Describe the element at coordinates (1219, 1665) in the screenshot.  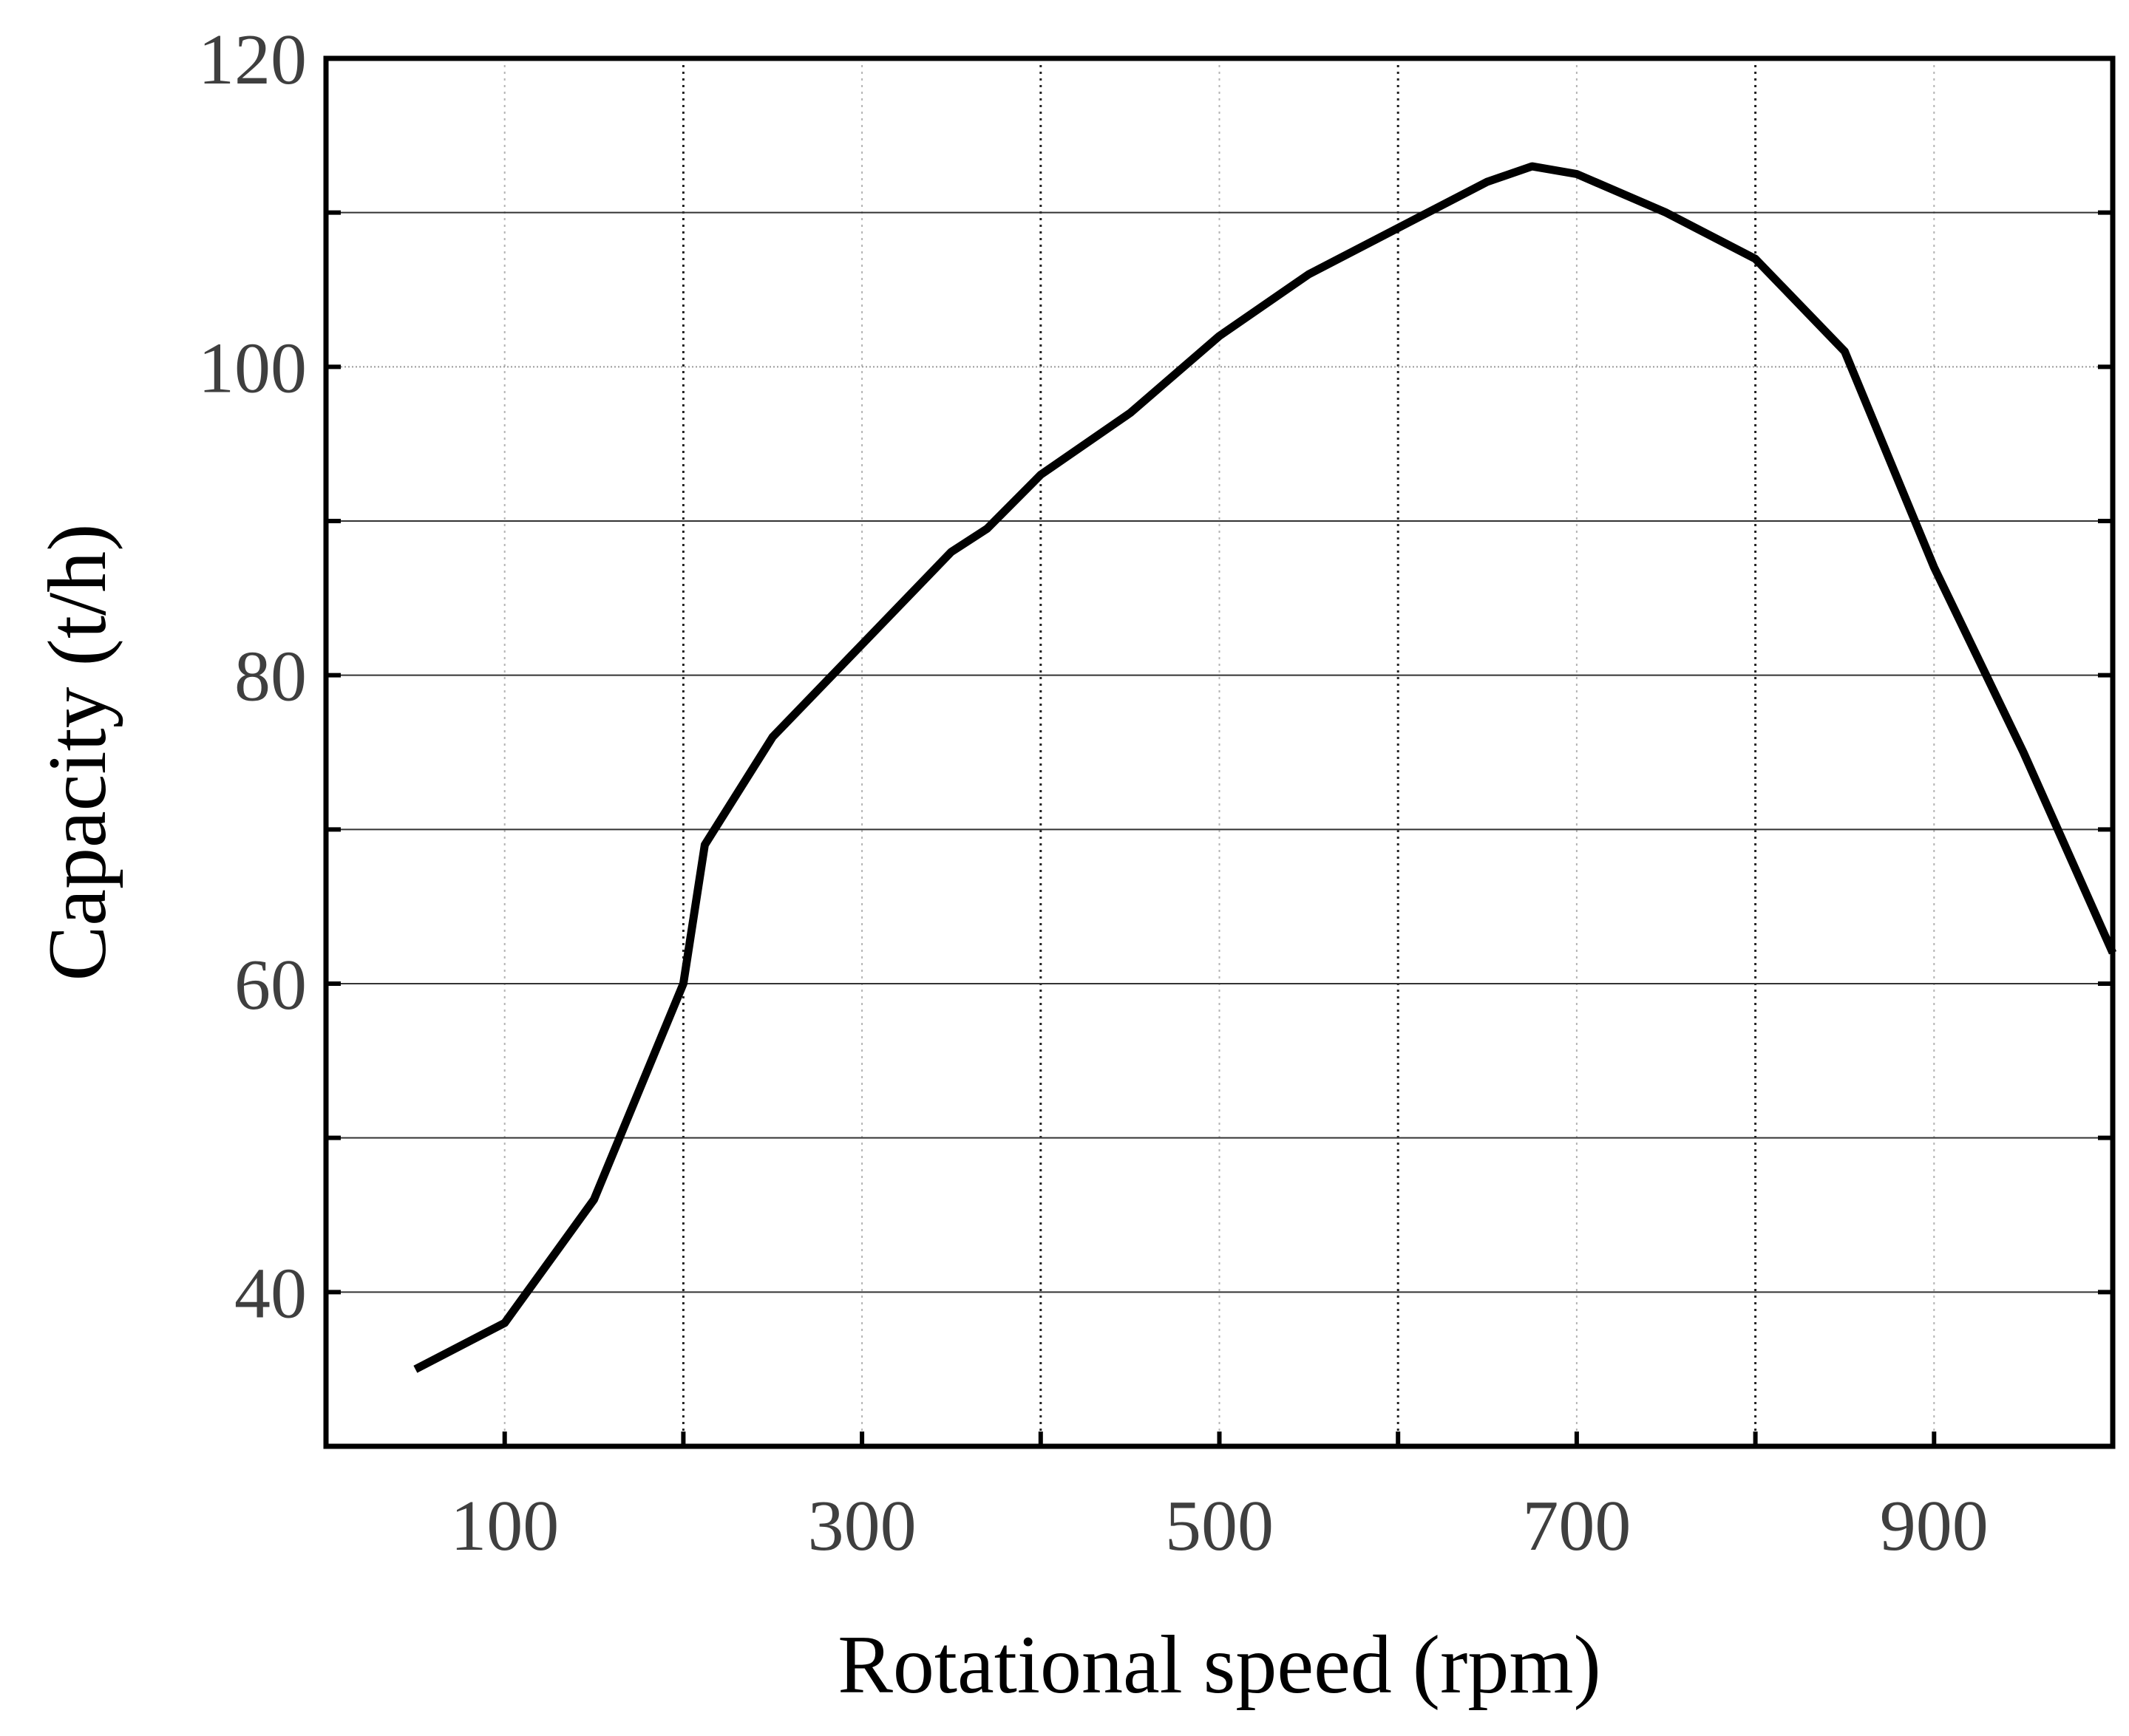
I see `x-axis-title: Rotational speed (rpm)` at that location.